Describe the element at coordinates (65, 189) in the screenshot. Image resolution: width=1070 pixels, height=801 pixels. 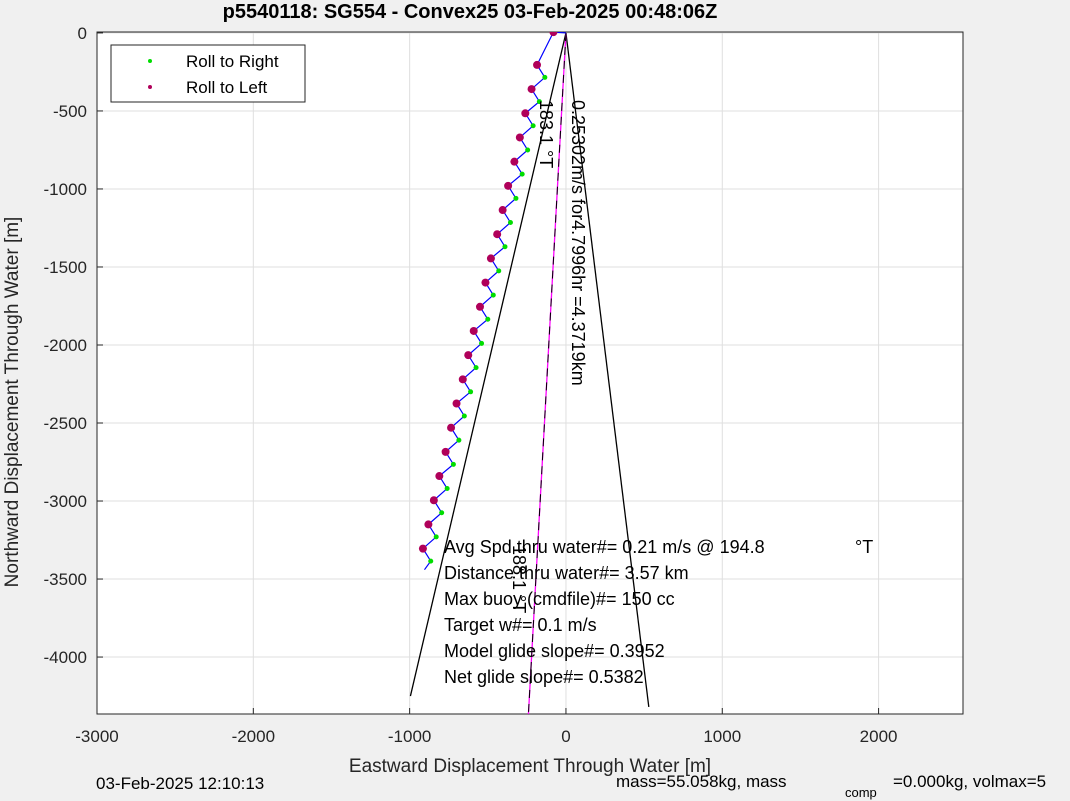
I see `y-tick-label: -1000` at that location.